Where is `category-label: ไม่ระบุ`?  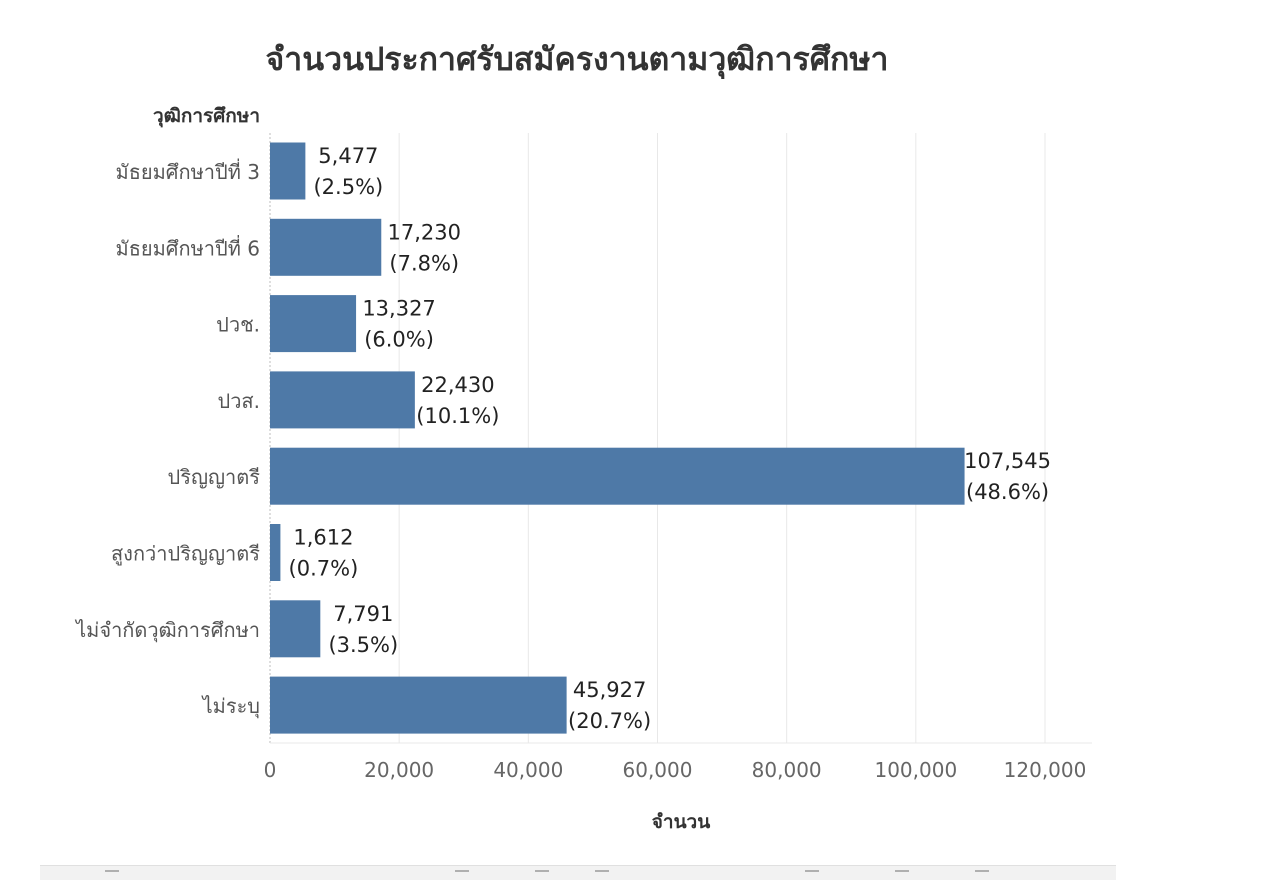 category-label: ไม่ระบุ is located at coordinates (230, 706).